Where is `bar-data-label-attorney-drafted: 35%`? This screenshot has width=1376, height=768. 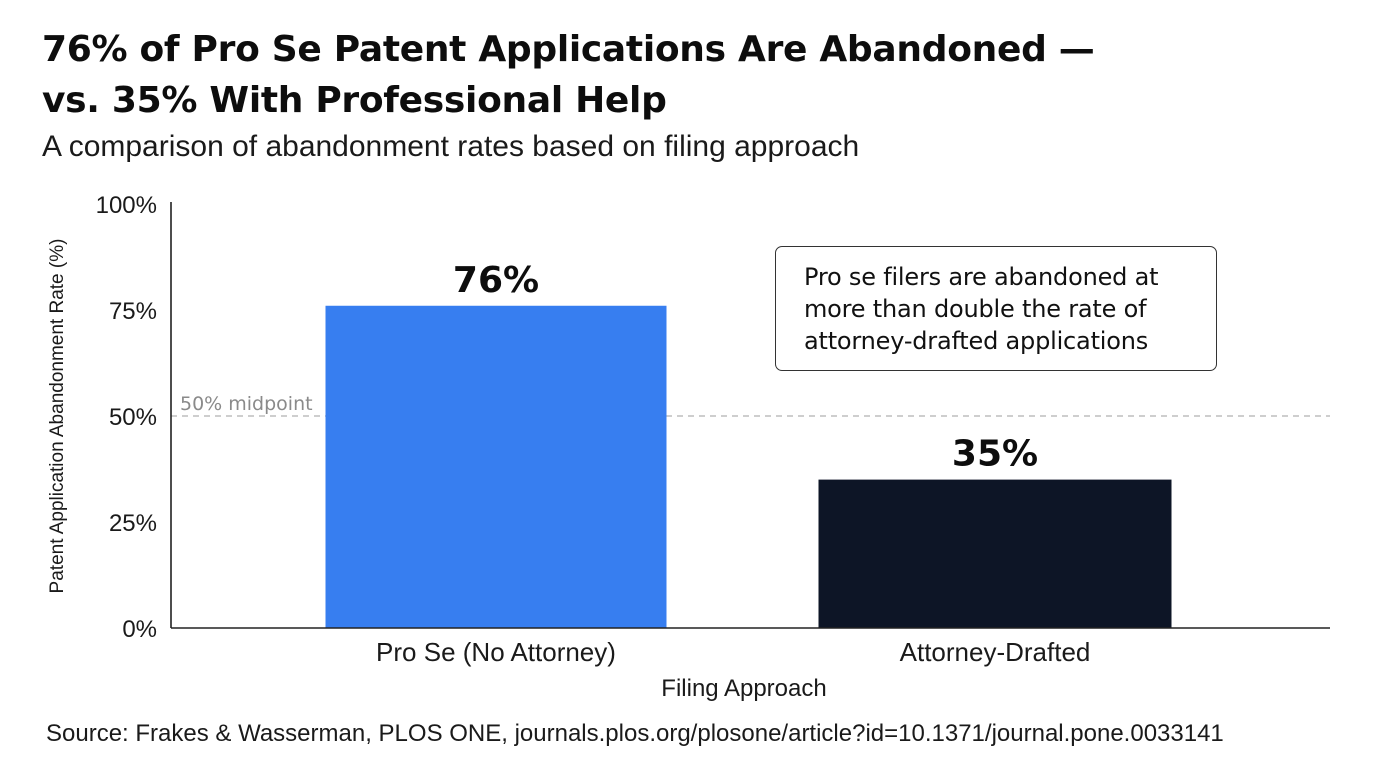
bar-data-label-attorney-drafted: 35% is located at coordinates (995, 454).